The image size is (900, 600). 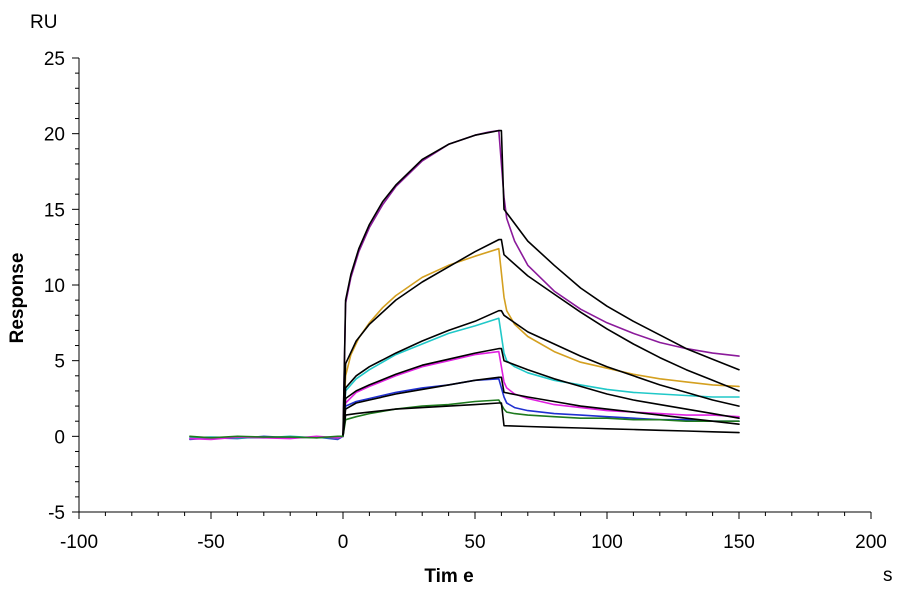 What do you see at coordinates (59, 437) in the screenshot?
I see `y-tick-label: 0` at bounding box center [59, 437].